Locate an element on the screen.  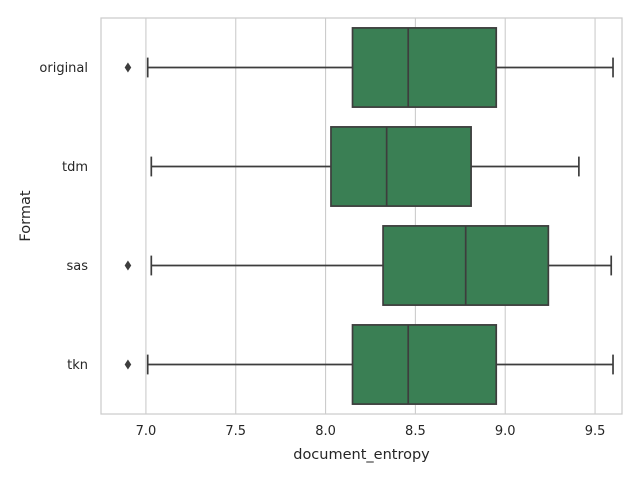
y-tick-label: tkn is located at coordinates (77, 365).